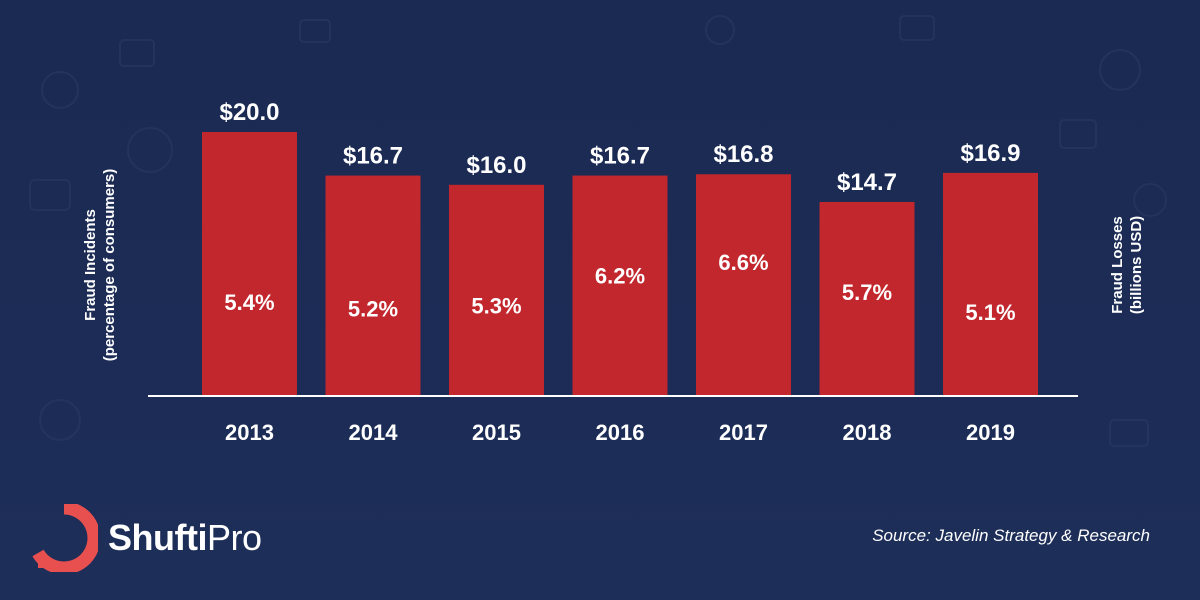 The width and height of the screenshot is (1200, 600). I want to click on value-label-2018: $14.7, so click(867, 182).